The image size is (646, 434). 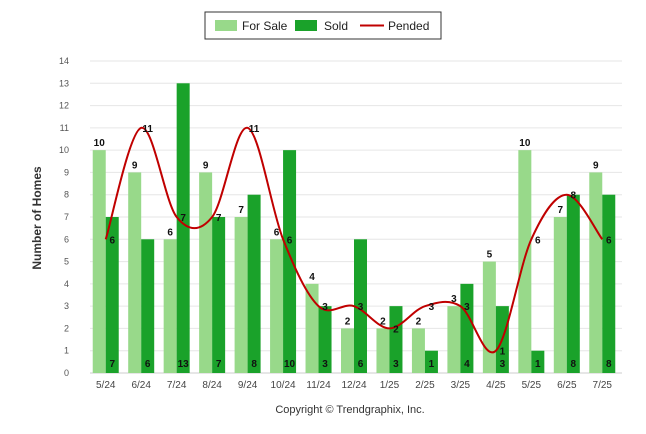 I want to click on x-tick-label: 5/24, so click(x=106, y=385).